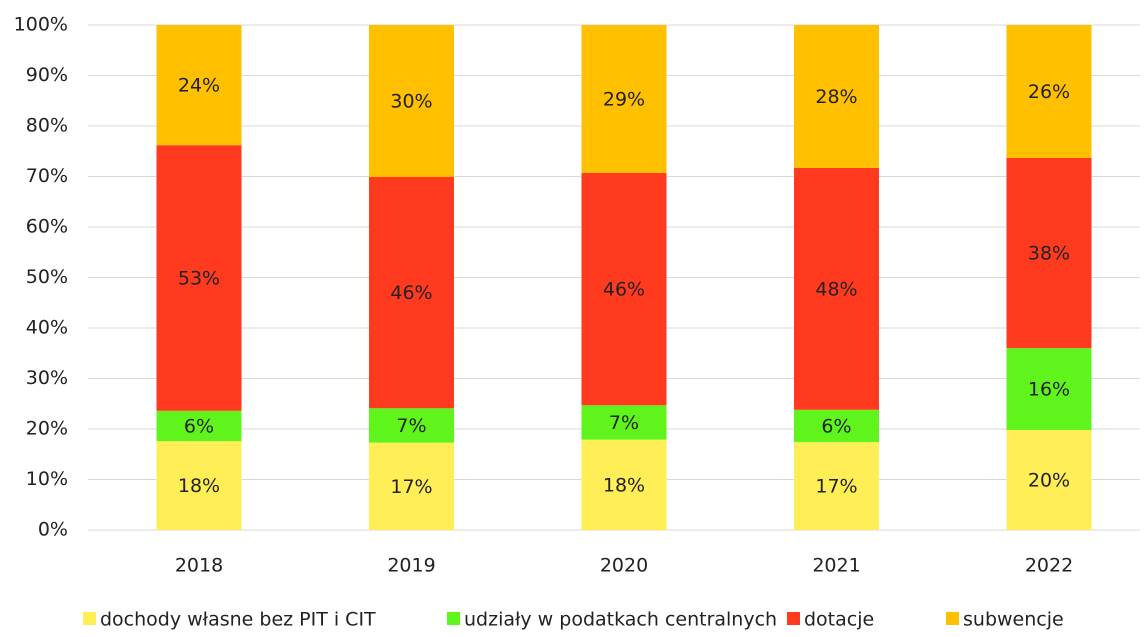 Image resolution: width=1145 pixels, height=637 pixels. What do you see at coordinates (839, 620) in the screenshot?
I see `legend-label: dotacje` at bounding box center [839, 620].